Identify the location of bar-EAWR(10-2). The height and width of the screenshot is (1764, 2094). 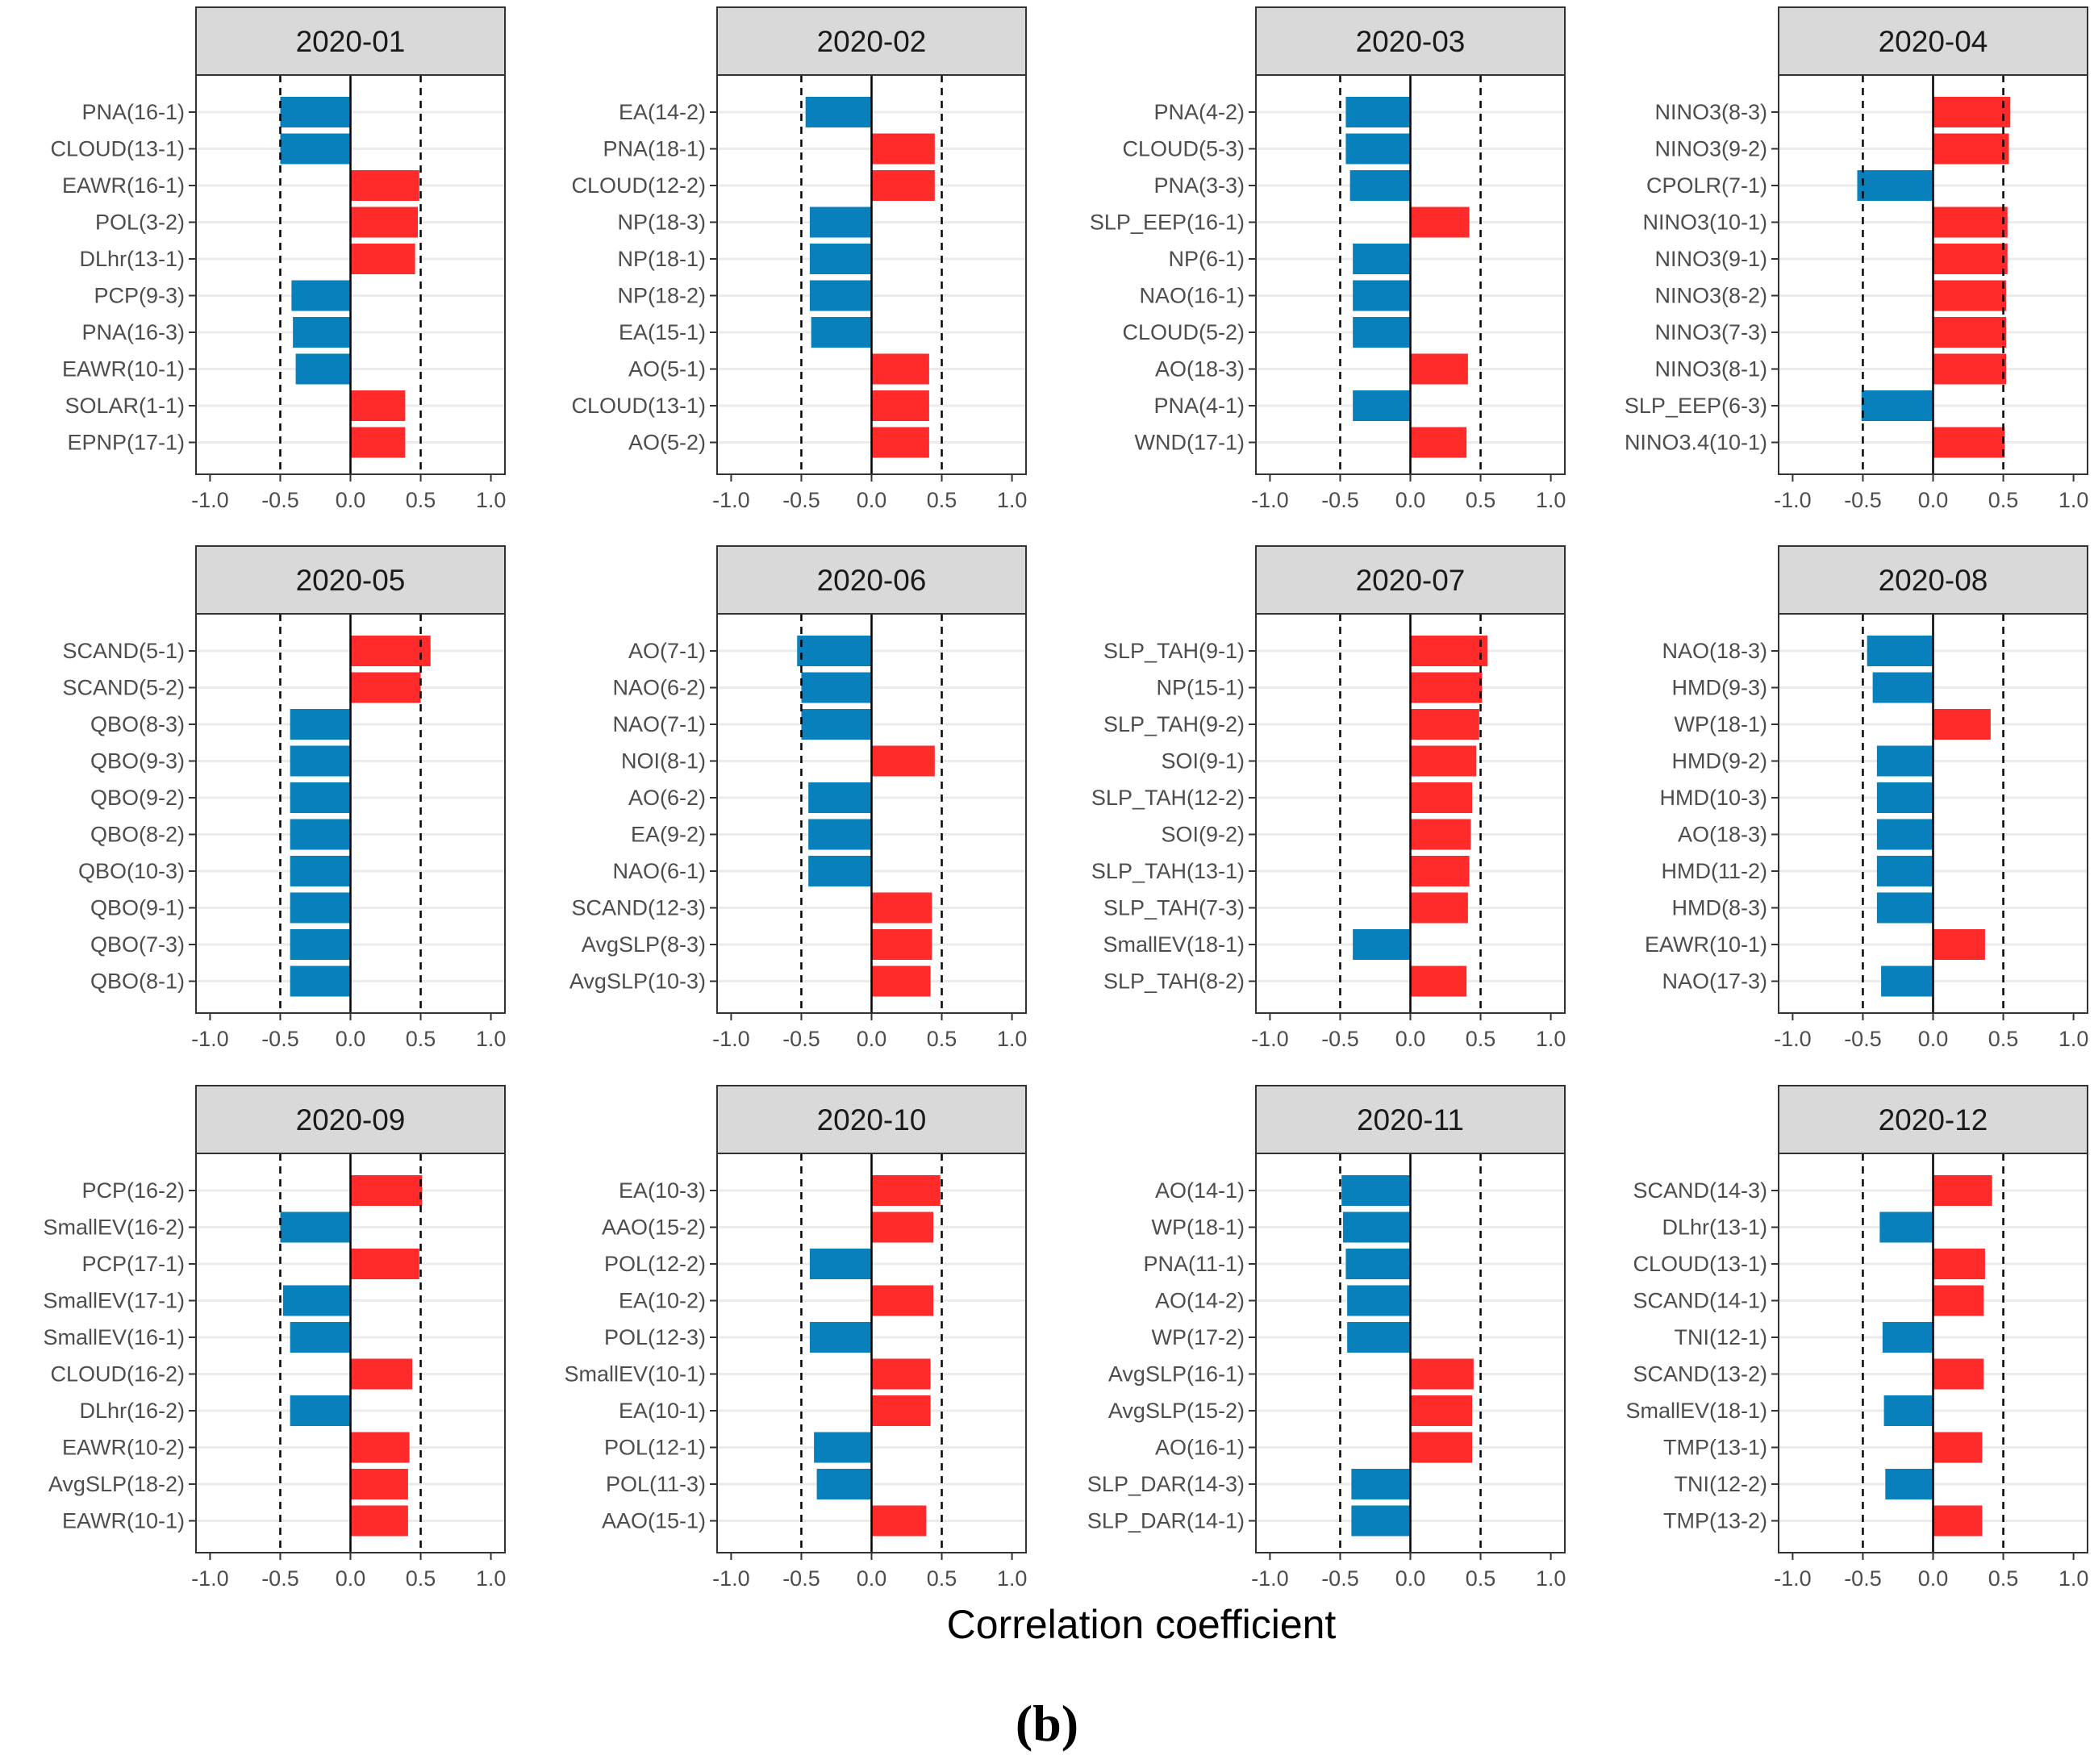
(380, 1448).